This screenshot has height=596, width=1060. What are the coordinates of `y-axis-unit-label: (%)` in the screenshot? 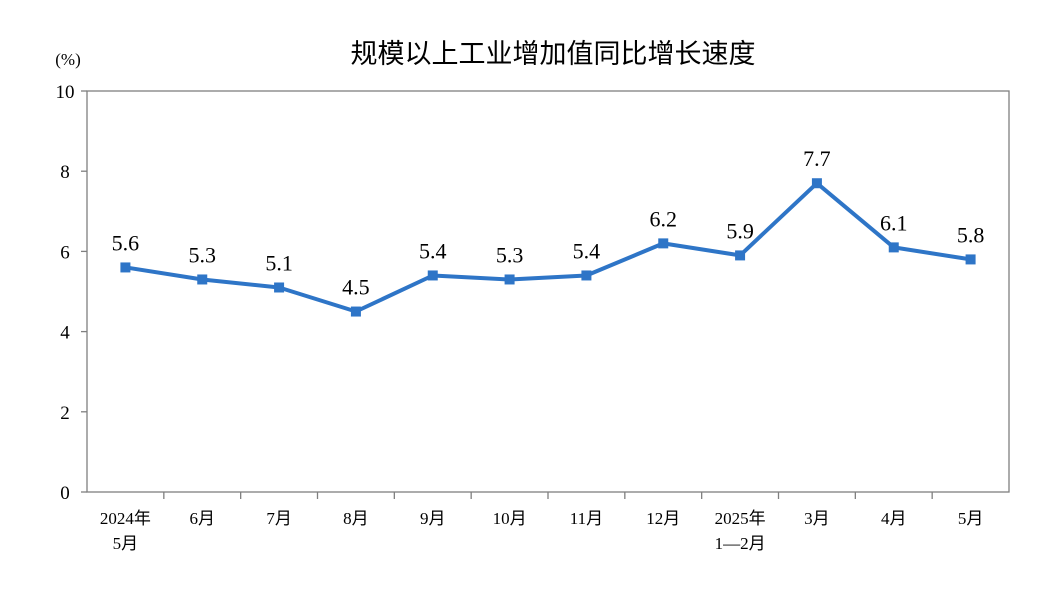 It's located at (67, 59).